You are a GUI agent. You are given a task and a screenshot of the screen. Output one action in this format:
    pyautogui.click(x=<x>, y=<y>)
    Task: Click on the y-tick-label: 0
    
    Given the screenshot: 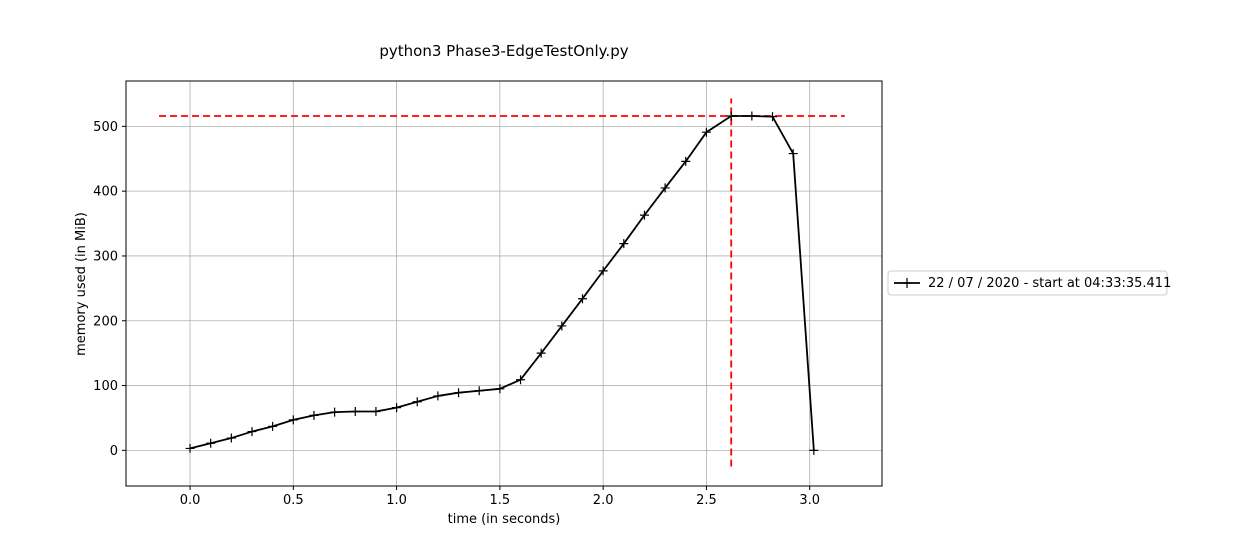 What is the action you would take?
    pyautogui.click(x=114, y=451)
    